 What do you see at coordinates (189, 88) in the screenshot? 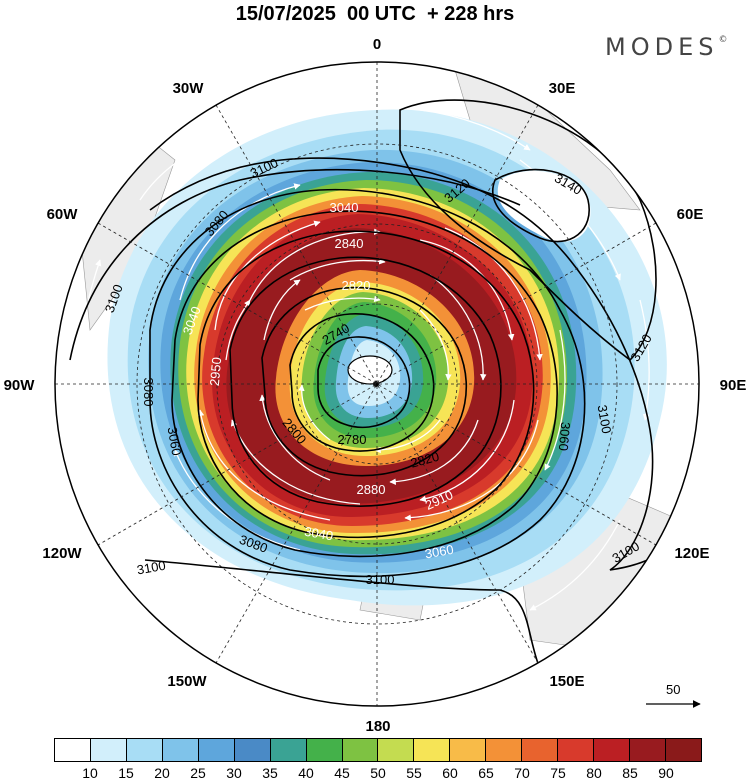
I see `lon-label-30w: 30W` at bounding box center [189, 88].